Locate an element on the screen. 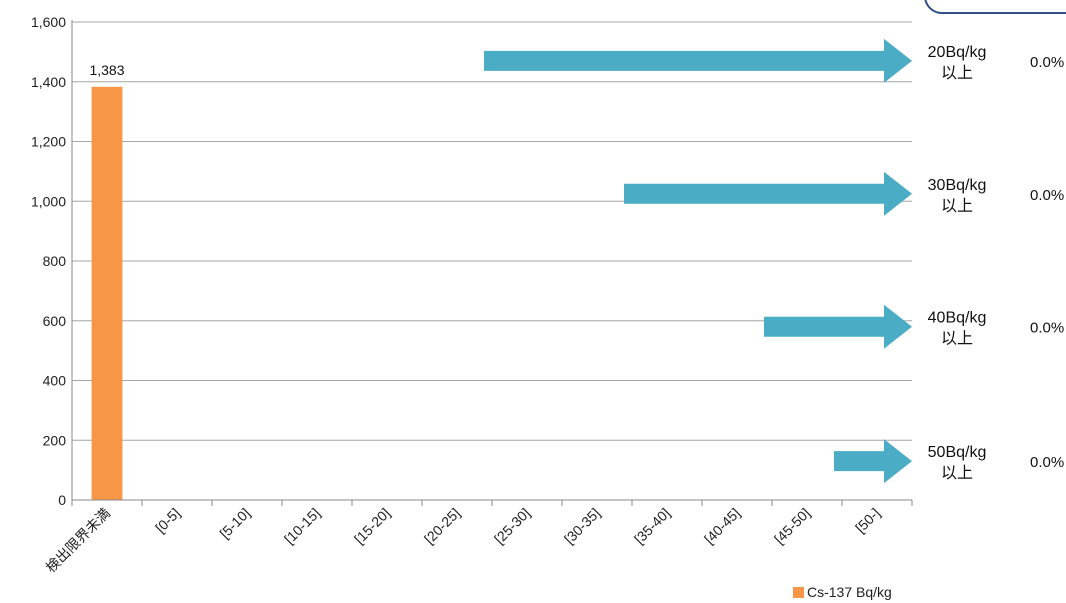 The image size is (1066, 603). legend: Cs-137 Bq/kg is located at coordinates (842, 592).